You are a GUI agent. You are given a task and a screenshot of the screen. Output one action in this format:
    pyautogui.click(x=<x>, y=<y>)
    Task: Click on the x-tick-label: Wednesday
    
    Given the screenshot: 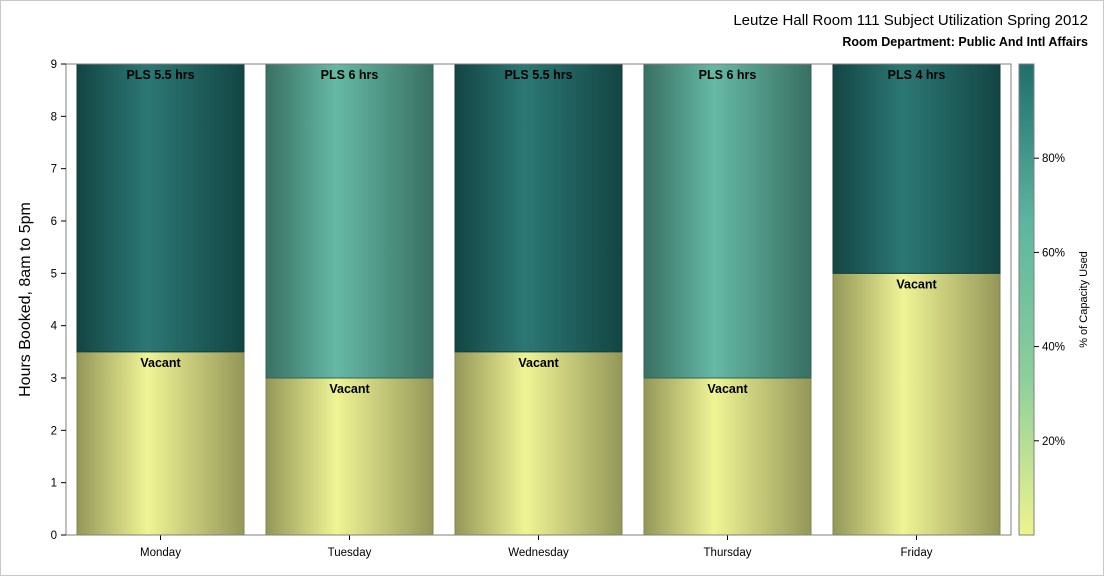 What is the action you would take?
    pyautogui.click(x=538, y=553)
    